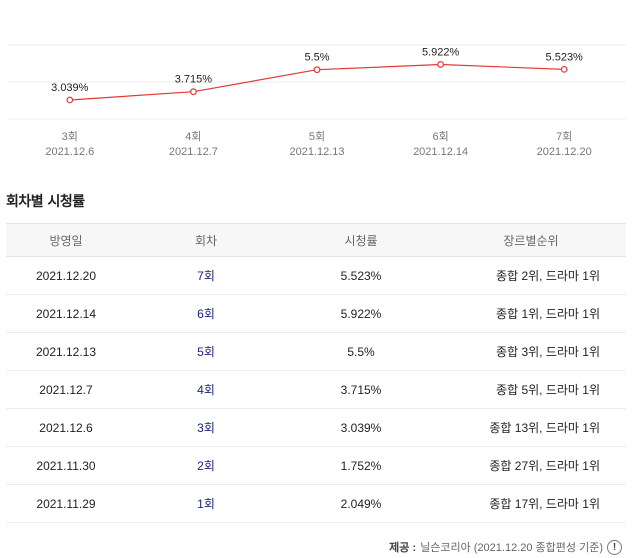  I want to click on x-tick-label: 3회, so click(70, 136).